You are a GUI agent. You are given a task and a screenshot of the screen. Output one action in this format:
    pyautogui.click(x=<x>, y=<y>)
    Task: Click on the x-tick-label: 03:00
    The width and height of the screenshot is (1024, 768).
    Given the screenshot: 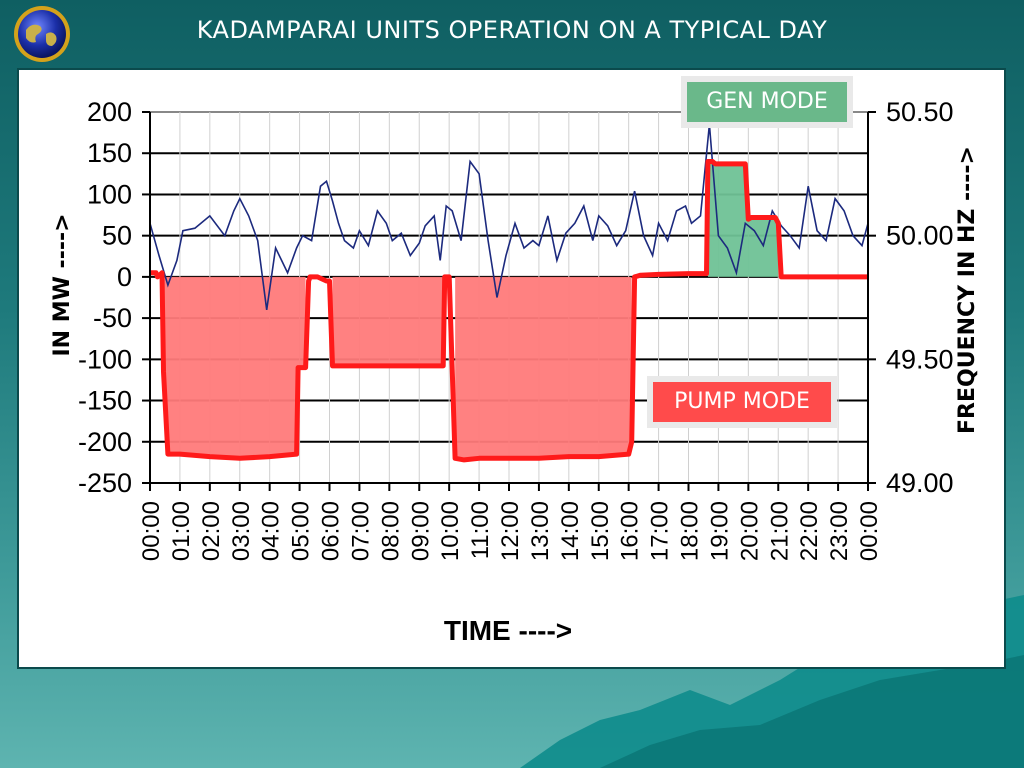 What is the action you would take?
    pyautogui.click(x=241, y=531)
    